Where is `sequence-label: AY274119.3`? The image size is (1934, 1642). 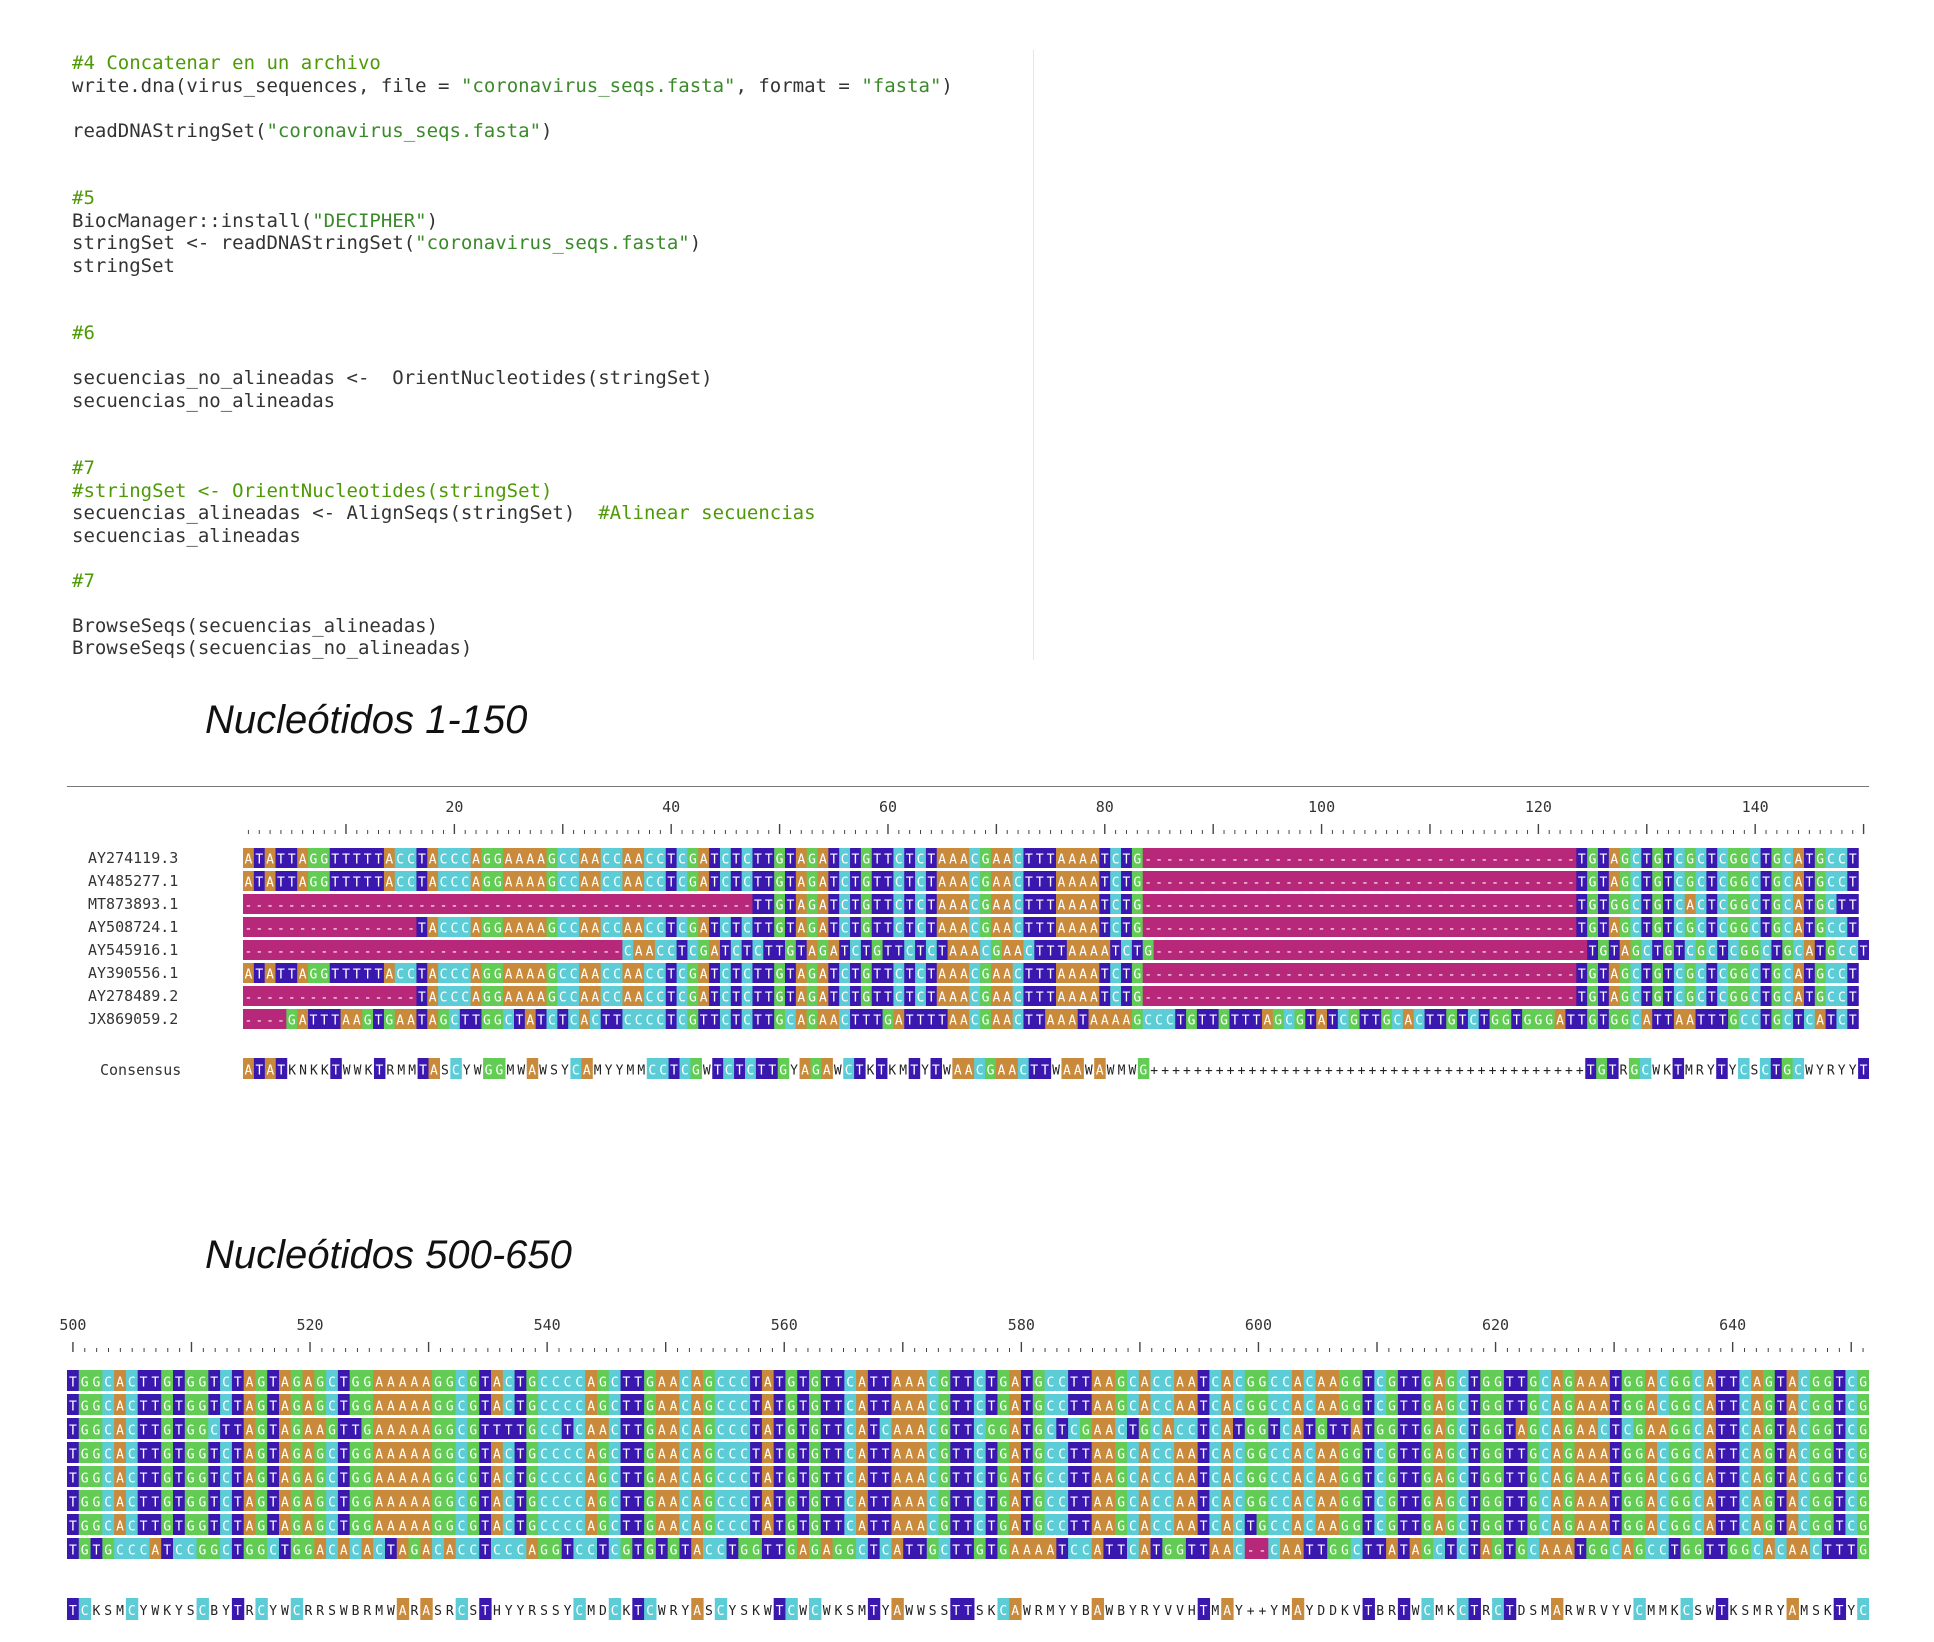
sequence-label: AY274119.3 is located at coordinates (133, 858).